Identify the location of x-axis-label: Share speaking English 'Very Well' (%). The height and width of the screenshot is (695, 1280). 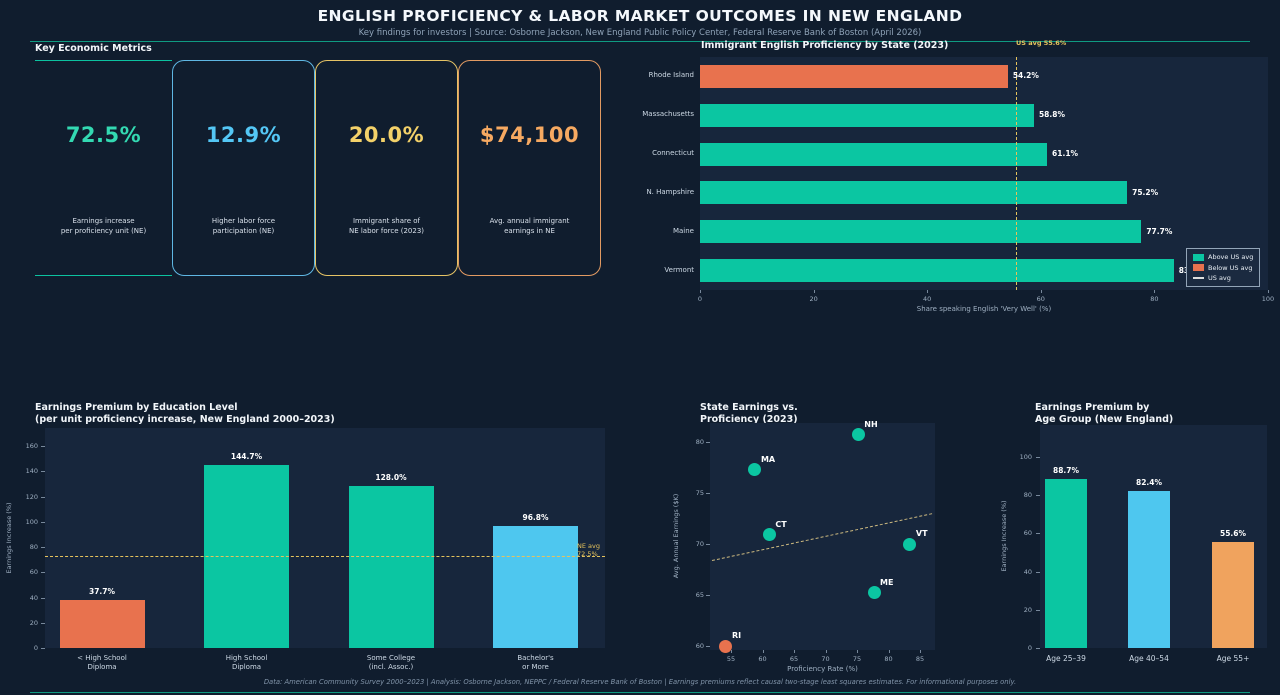
(984, 309).